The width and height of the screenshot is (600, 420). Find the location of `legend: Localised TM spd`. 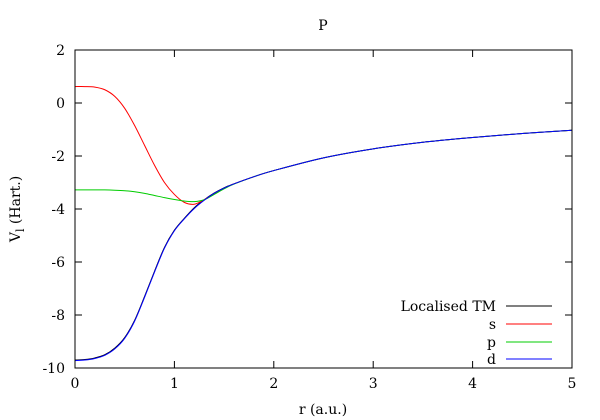

legend: Localised TM spd is located at coordinates (476, 333).